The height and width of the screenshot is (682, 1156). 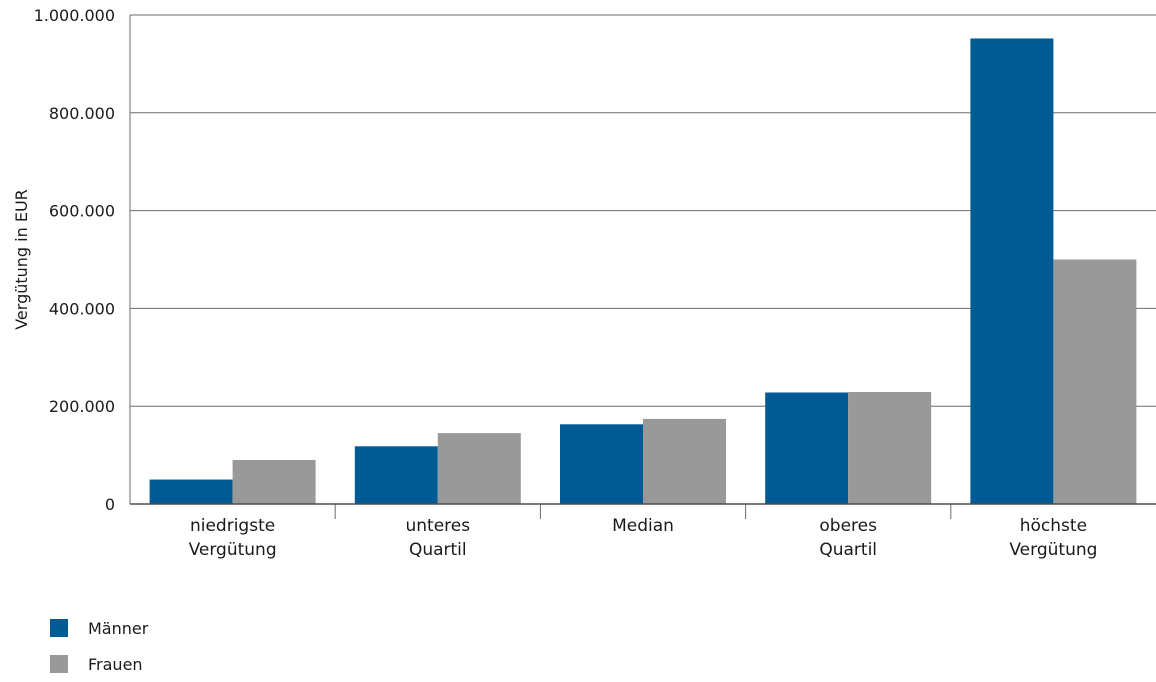 I want to click on bar-frauen-niedrigste-verguetung, so click(x=274, y=481).